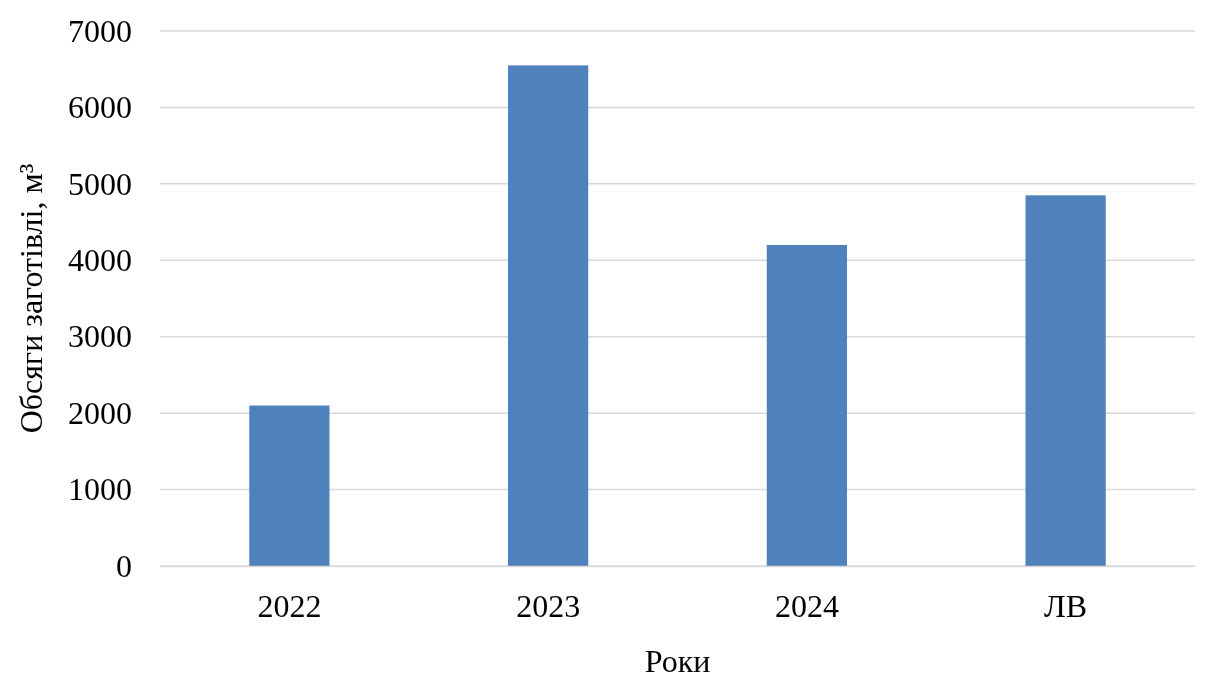  I want to click on y-tick-label: 7000, so click(100, 30).